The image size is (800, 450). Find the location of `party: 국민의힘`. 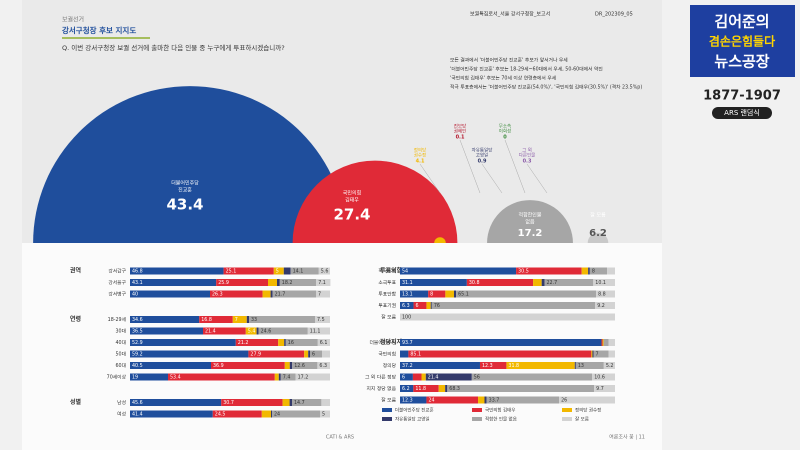

party: 국민의힘 is located at coordinates (352, 193).